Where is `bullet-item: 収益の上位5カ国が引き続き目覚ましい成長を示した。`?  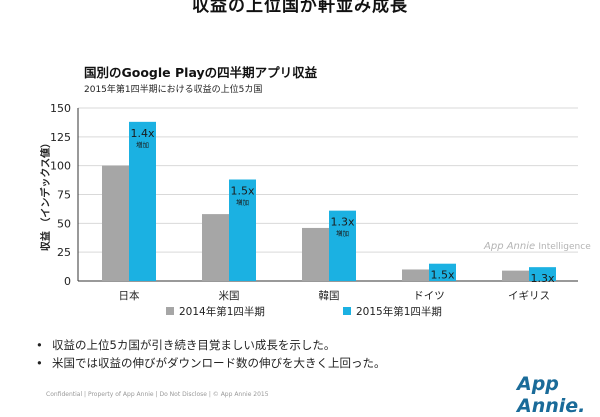 bullet-item: 収益の上位5カ国が引き続き目覚ましい成長を示した。 is located at coordinates (211, 345).